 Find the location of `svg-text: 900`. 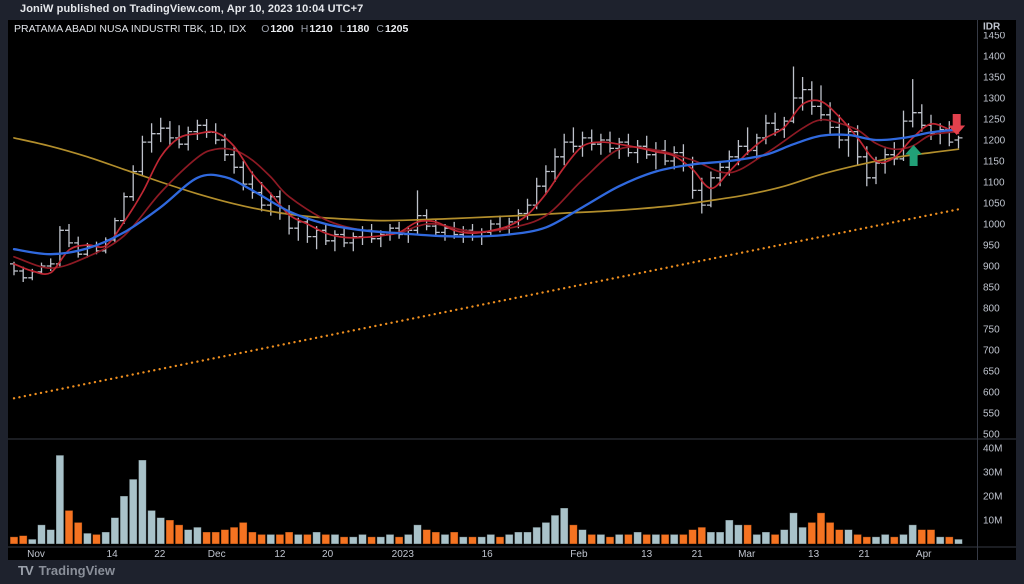

svg-text: 900 is located at coordinates (991, 267).